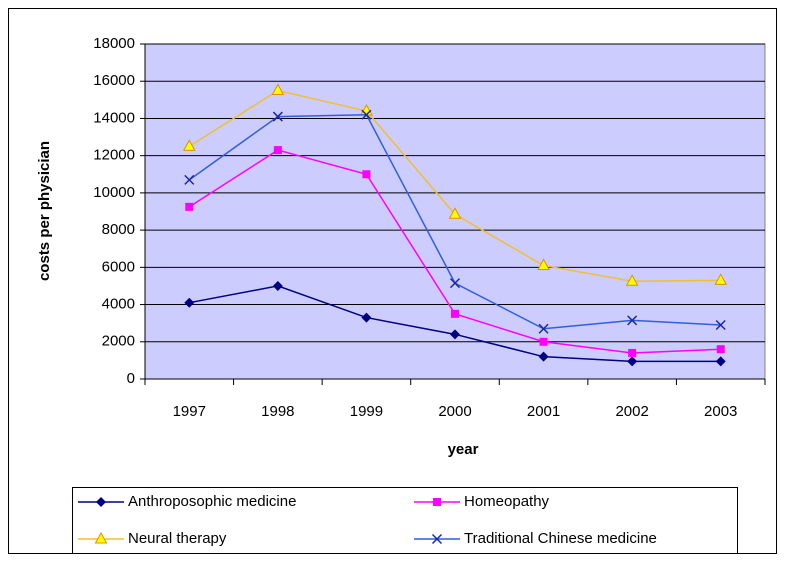 The height and width of the screenshot is (561, 785). I want to click on x-tick-label: 1998, so click(277, 411).